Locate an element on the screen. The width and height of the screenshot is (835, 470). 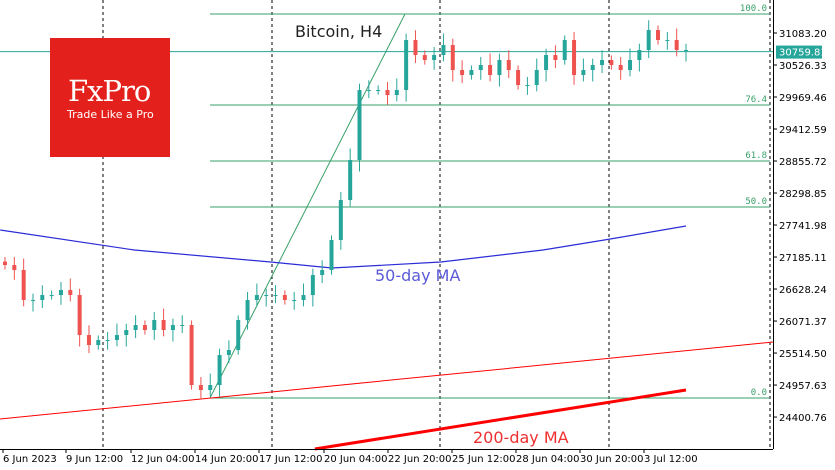
fib-level-label: 0.0 is located at coordinates (759, 393).